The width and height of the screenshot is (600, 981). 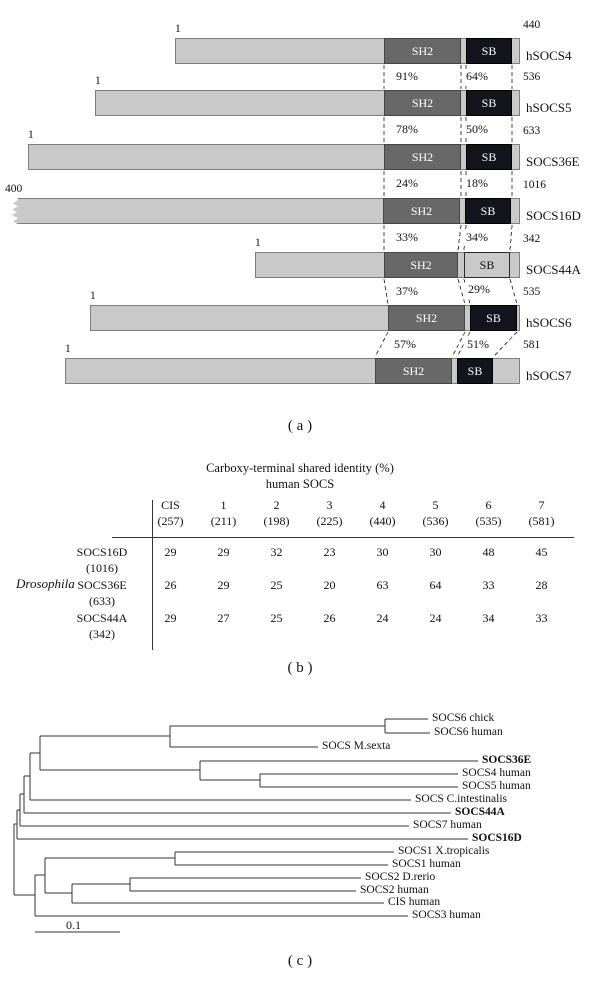 What do you see at coordinates (488, 505) in the screenshot?
I see `col-name: 6` at bounding box center [488, 505].